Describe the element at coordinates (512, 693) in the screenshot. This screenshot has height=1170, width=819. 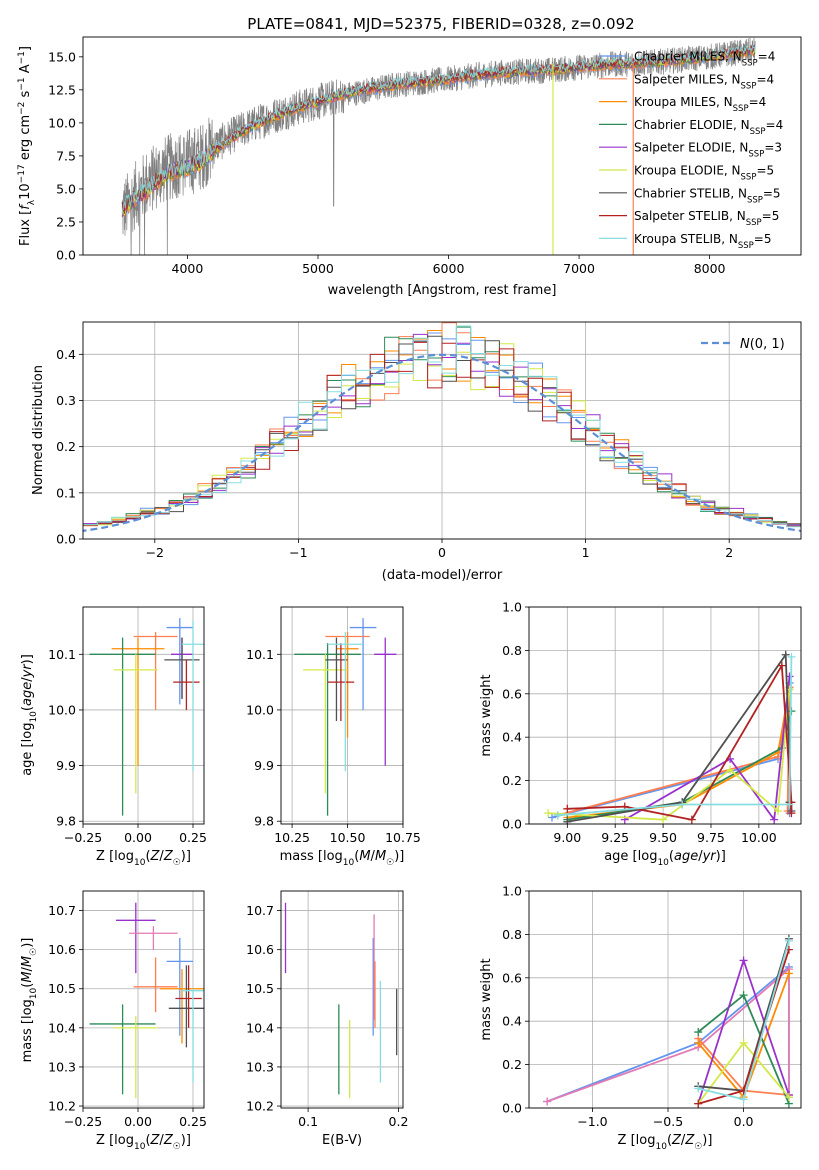
I see `y-tick-label: 0.6` at that location.